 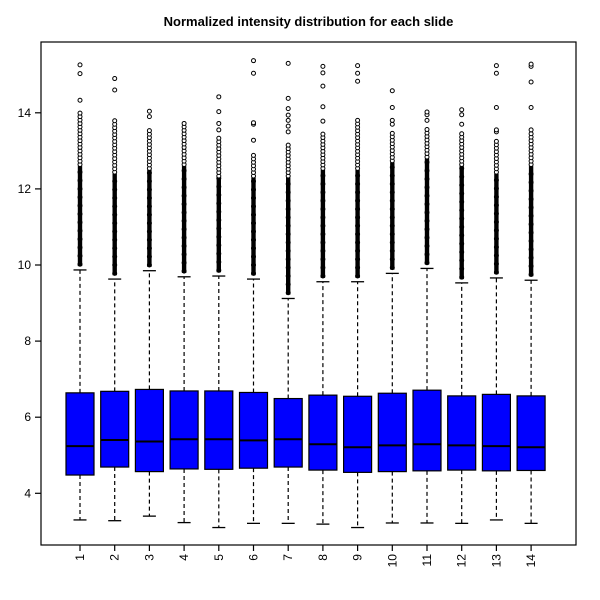 What do you see at coordinates (25, 113) in the screenshot?
I see `y-tick-label: 14` at bounding box center [25, 113].